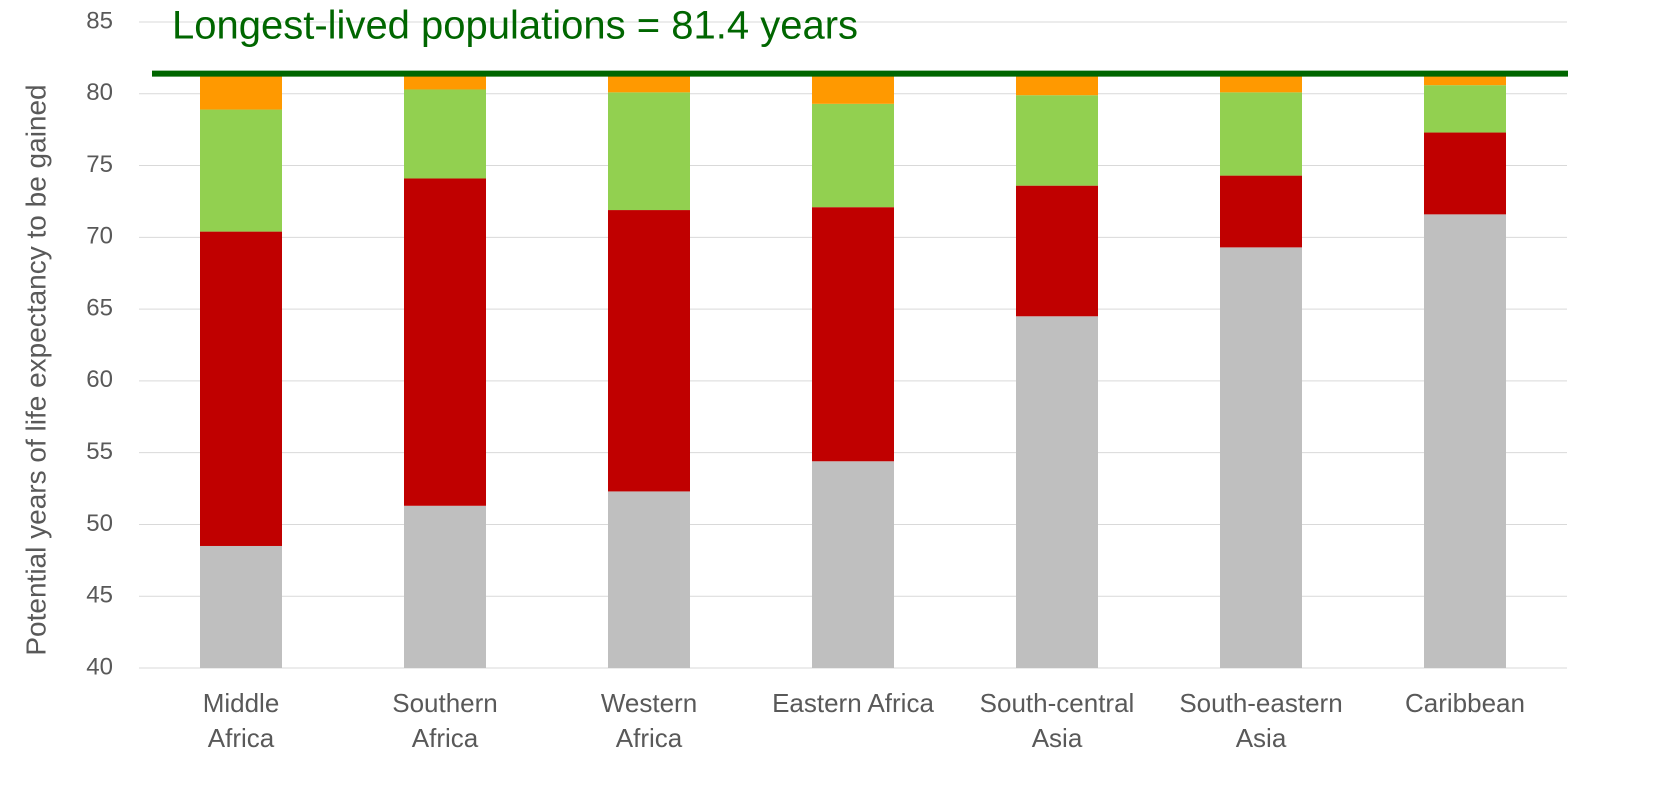 The image size is (1675, 802). I want to click on y-tick-label: 80, so click(99, 92).